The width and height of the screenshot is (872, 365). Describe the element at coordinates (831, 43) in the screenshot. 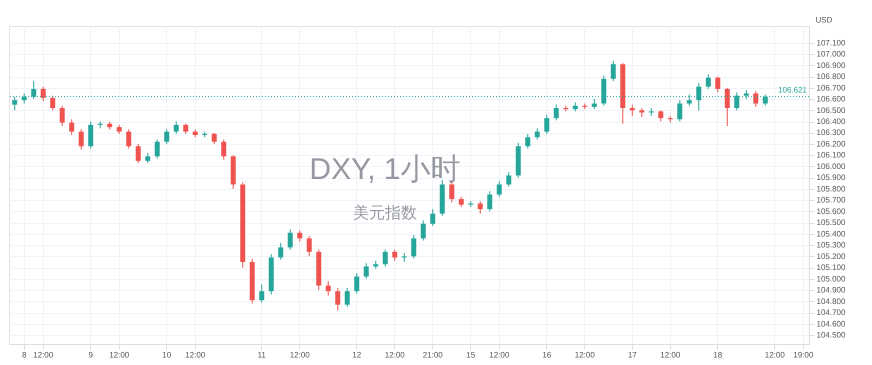

I see `y-tick-label: 107.100` at that location.